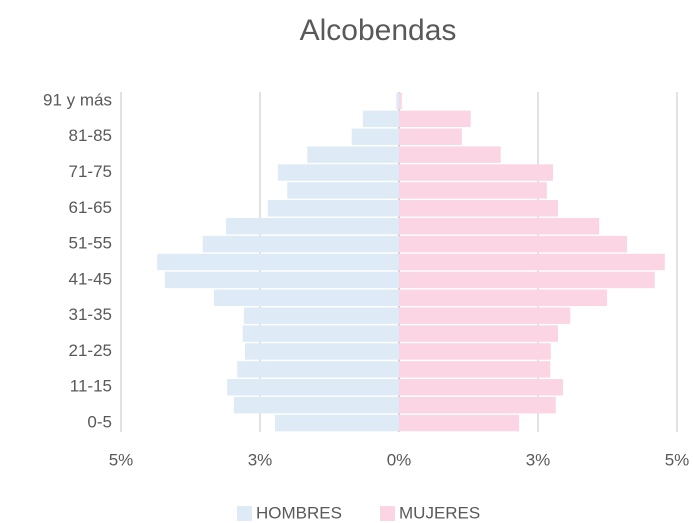 This screenshot has width=693, height=523. I want to click on y-tick-label: 41-45, so click(90, 278).